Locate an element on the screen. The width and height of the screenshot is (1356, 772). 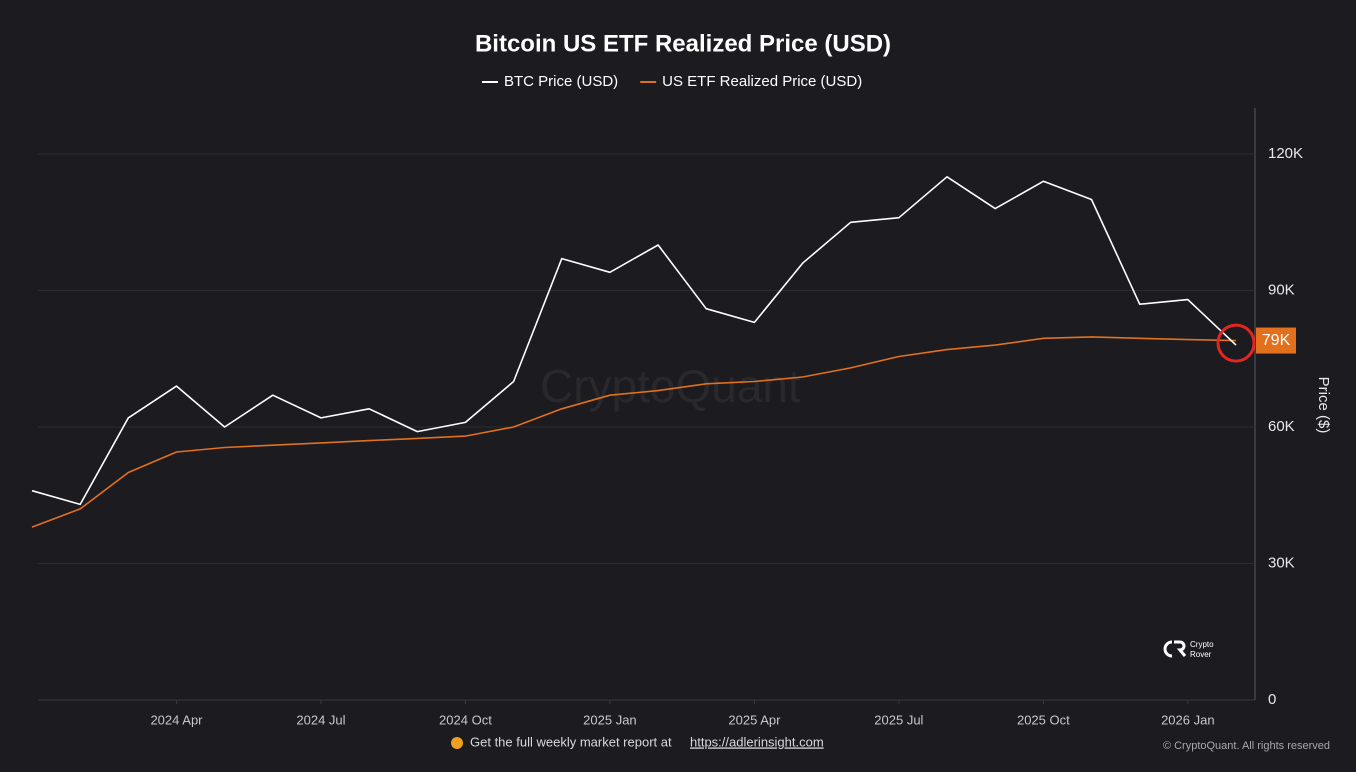
x-tick-label: 2025 Apr is located at coordinates (754, 719).